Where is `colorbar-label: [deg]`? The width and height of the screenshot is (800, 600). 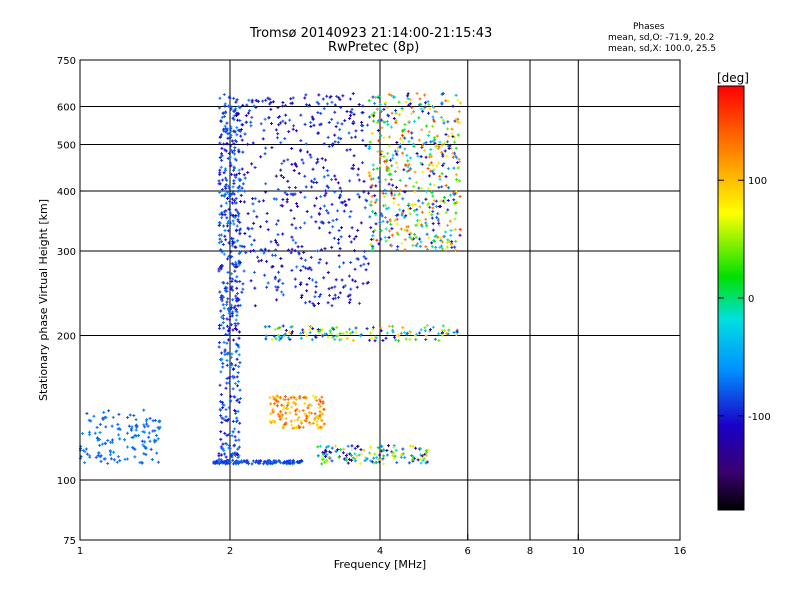 colorbar-label: [deg] is located at coordinates (733, 78).